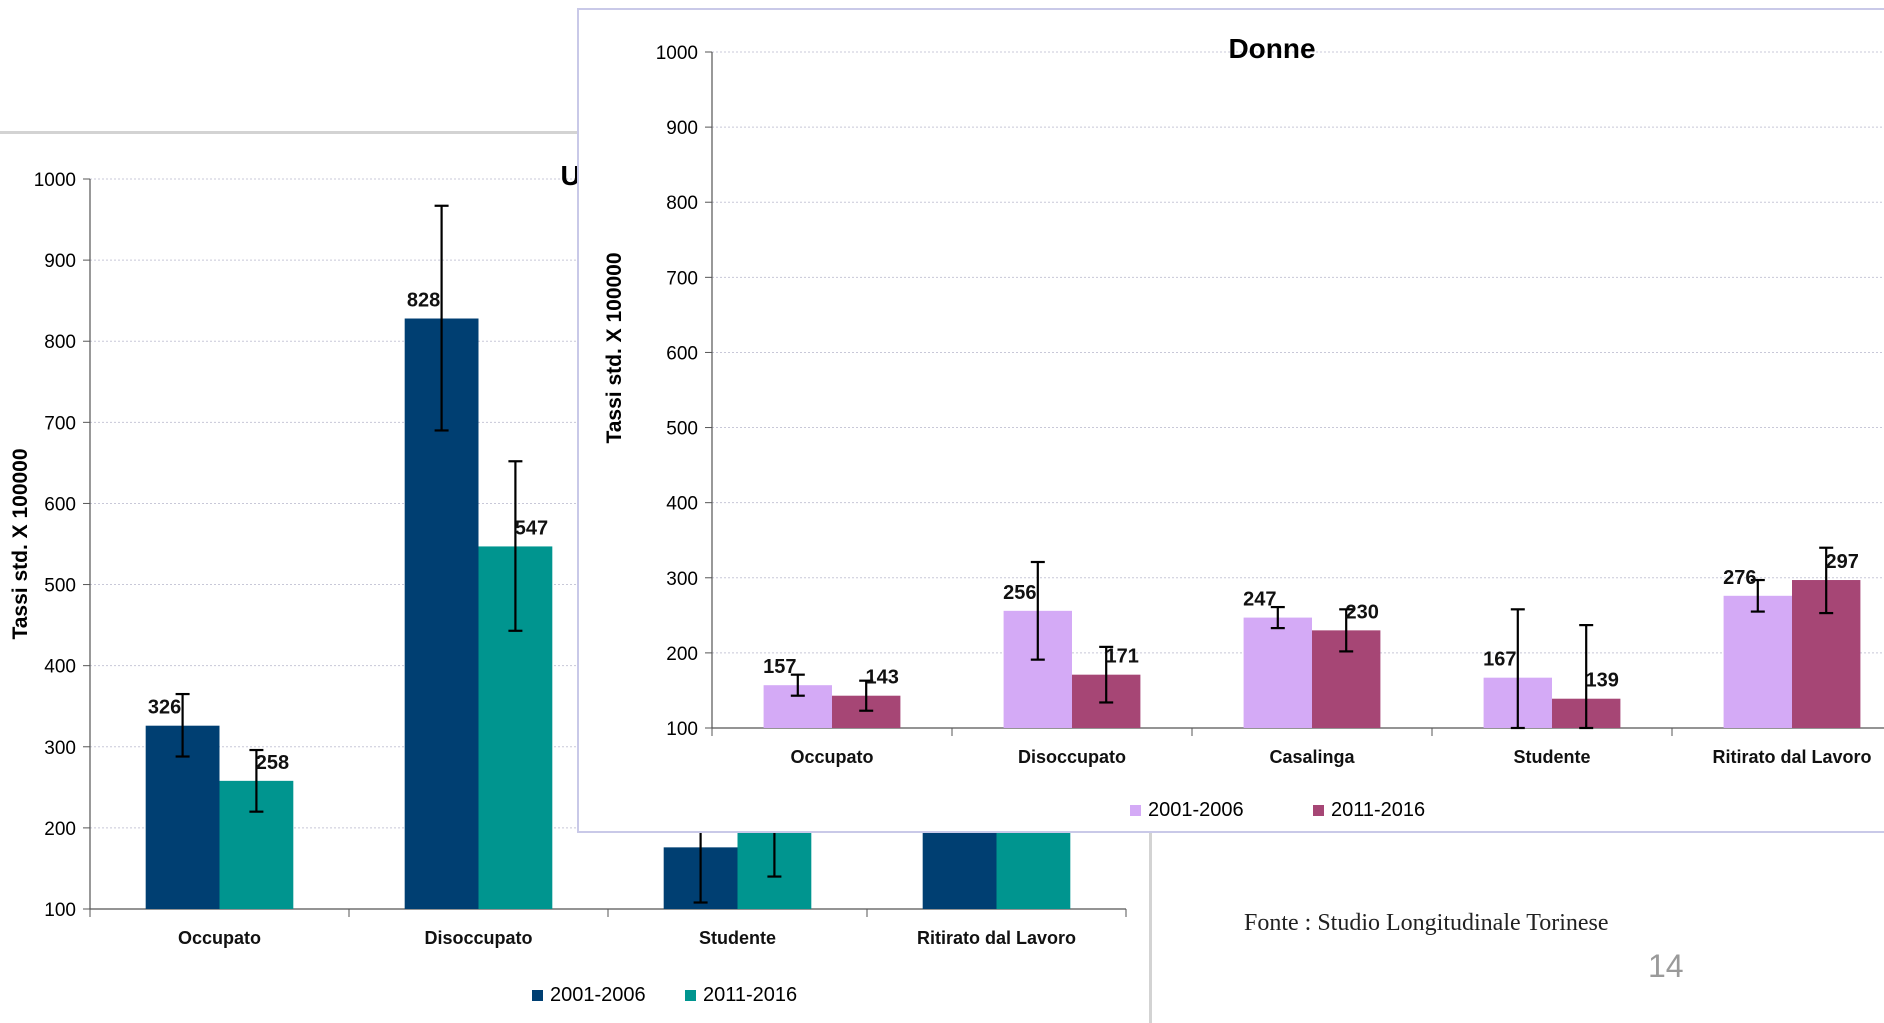 This screenshot has width=1884, height=1023. Describe the element at coordinates (531, 528) in the screenshot. I see `data-label: 547` at that location.